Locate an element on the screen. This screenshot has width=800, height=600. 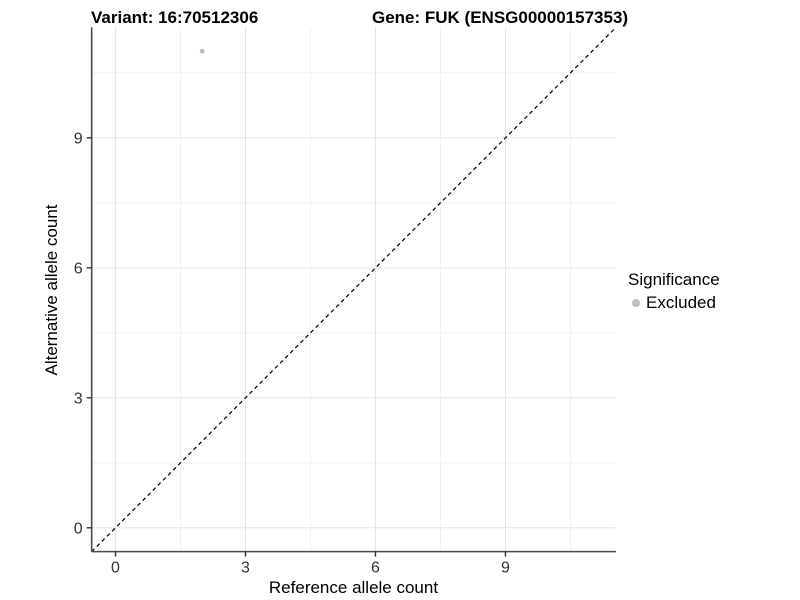
plot-title-gene: Gene: FUK (ENSG00000157353) is located at coordinates (500, 17).